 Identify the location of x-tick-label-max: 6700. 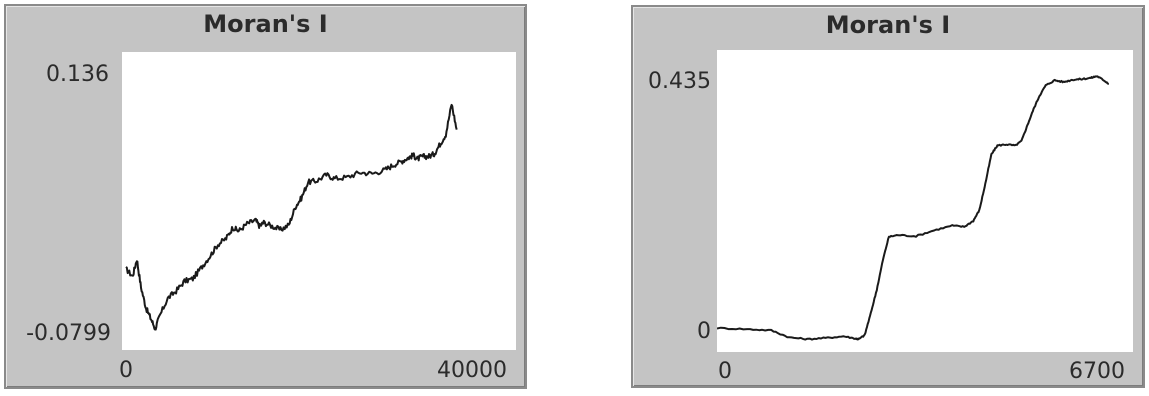
(1097, 371).